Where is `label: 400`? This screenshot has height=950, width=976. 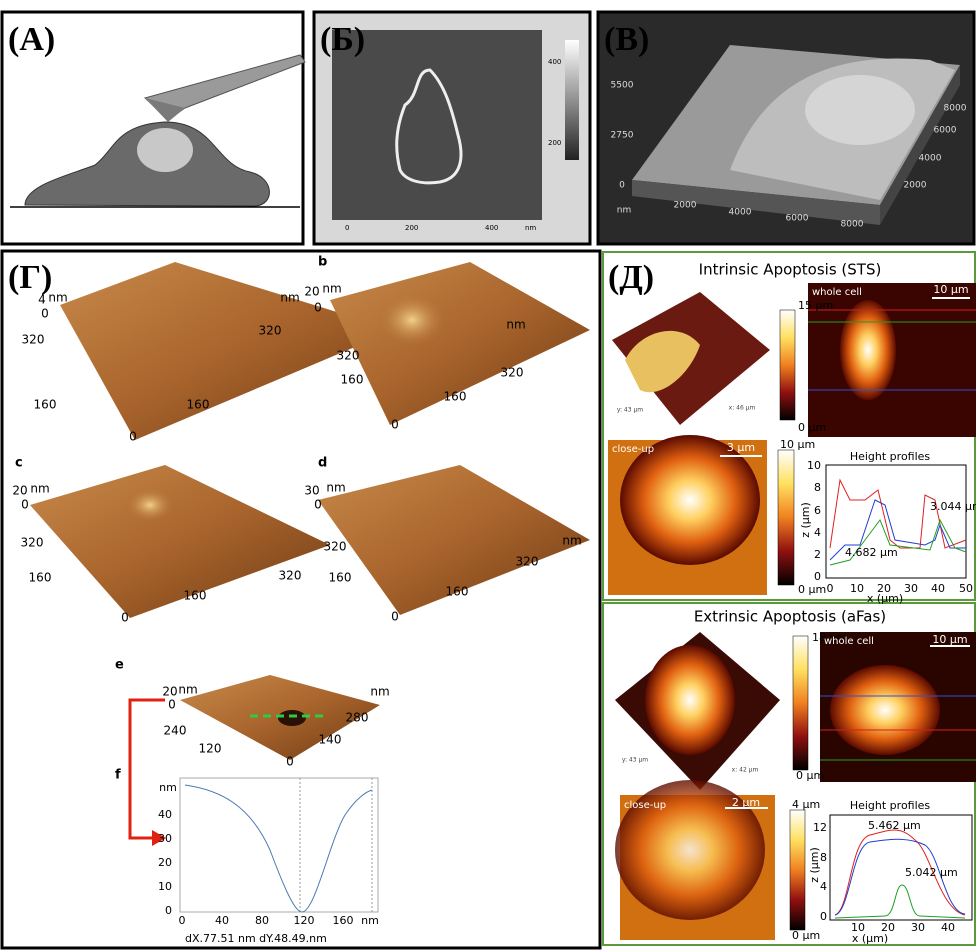
label: 400 is located at coordinates (554, 62).